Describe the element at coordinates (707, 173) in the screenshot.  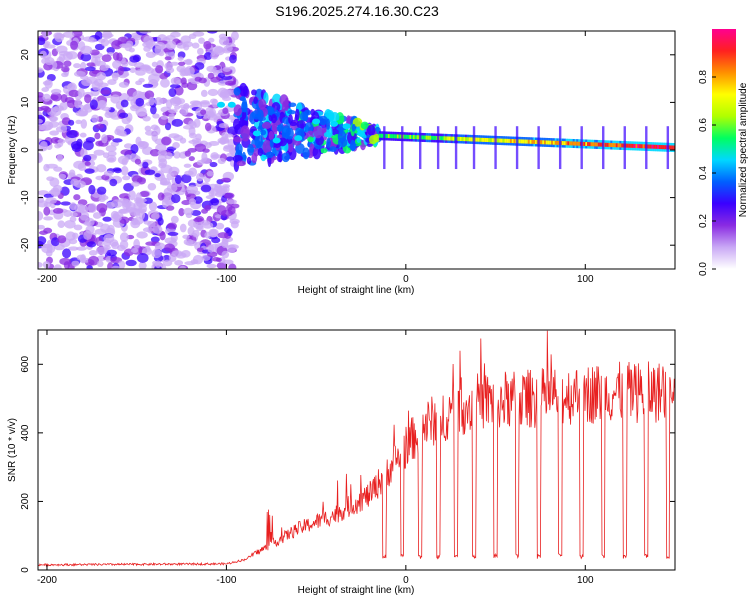
I see `colorbar-ticks: 0.0 0.2 0.4 0.6 0.8` at that location.